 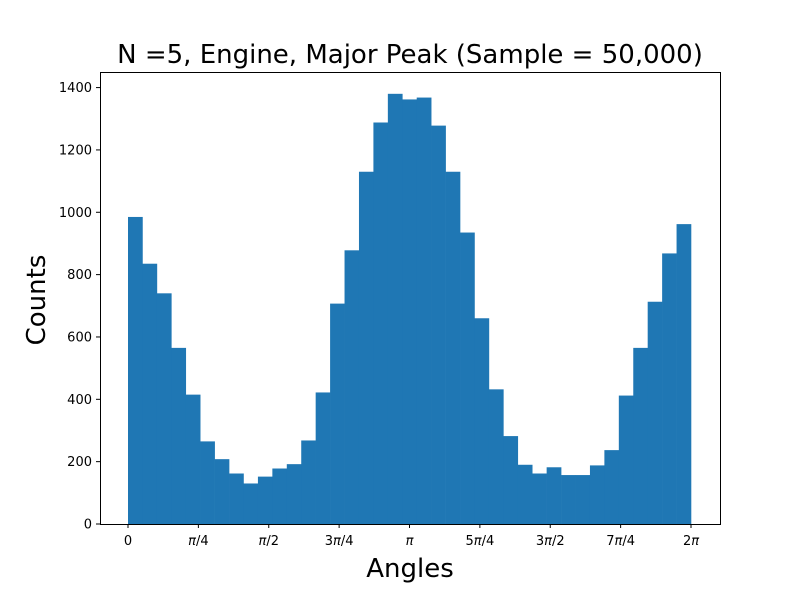 I want to click on x-tick-label: 0, so click(x=128, y=541).